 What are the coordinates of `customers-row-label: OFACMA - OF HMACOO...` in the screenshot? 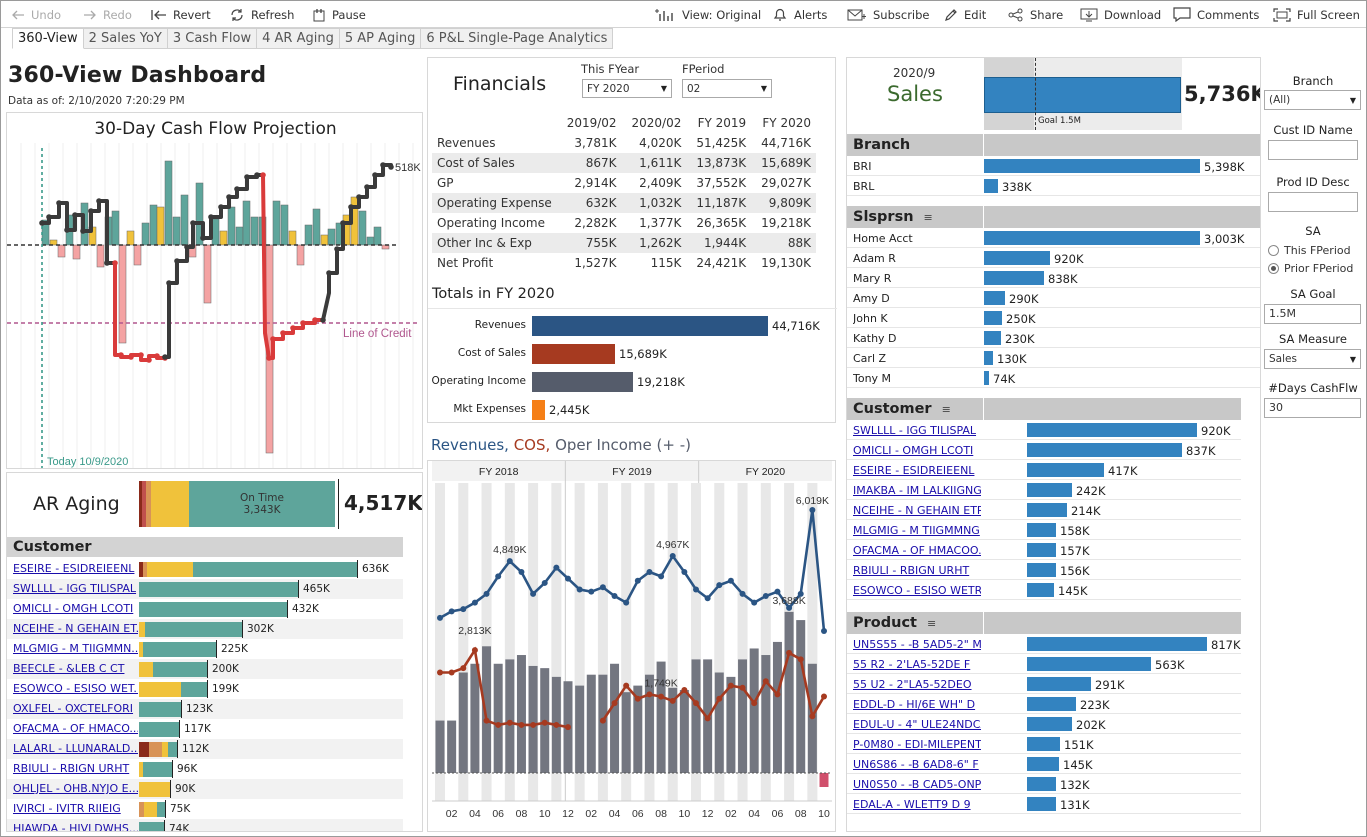 It's located at (917, 550).